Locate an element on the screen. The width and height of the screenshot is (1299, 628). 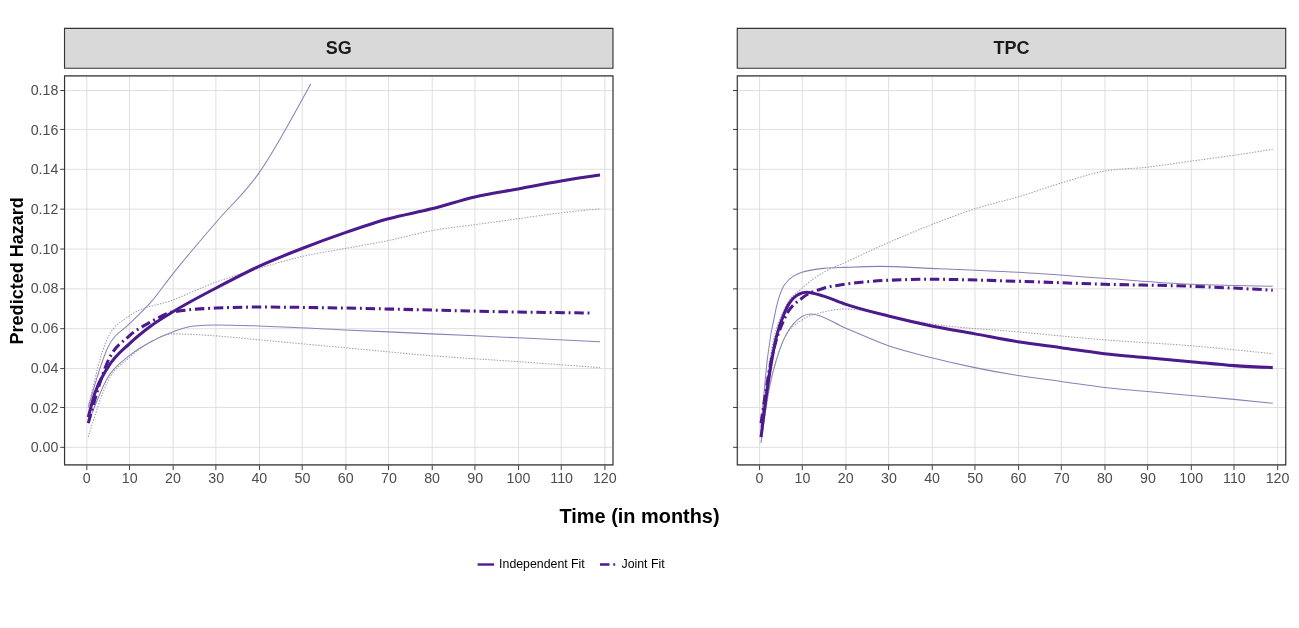
chart-title: SG is located at coordinates (338, 48).